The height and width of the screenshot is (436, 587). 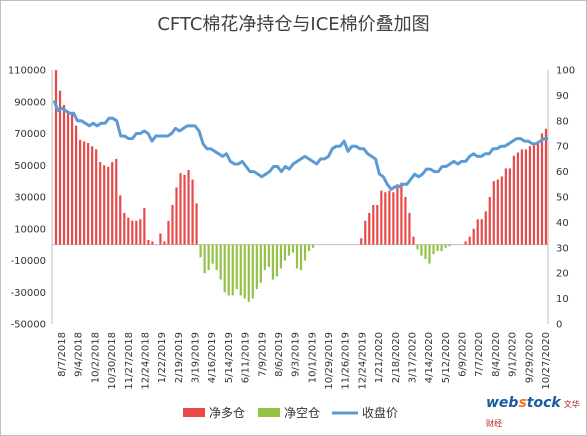 What do you see at coordinates (446, 357) in the screenshot?
I see `x-tick-label: 5/12/2020` at bounding box center [446, 357].